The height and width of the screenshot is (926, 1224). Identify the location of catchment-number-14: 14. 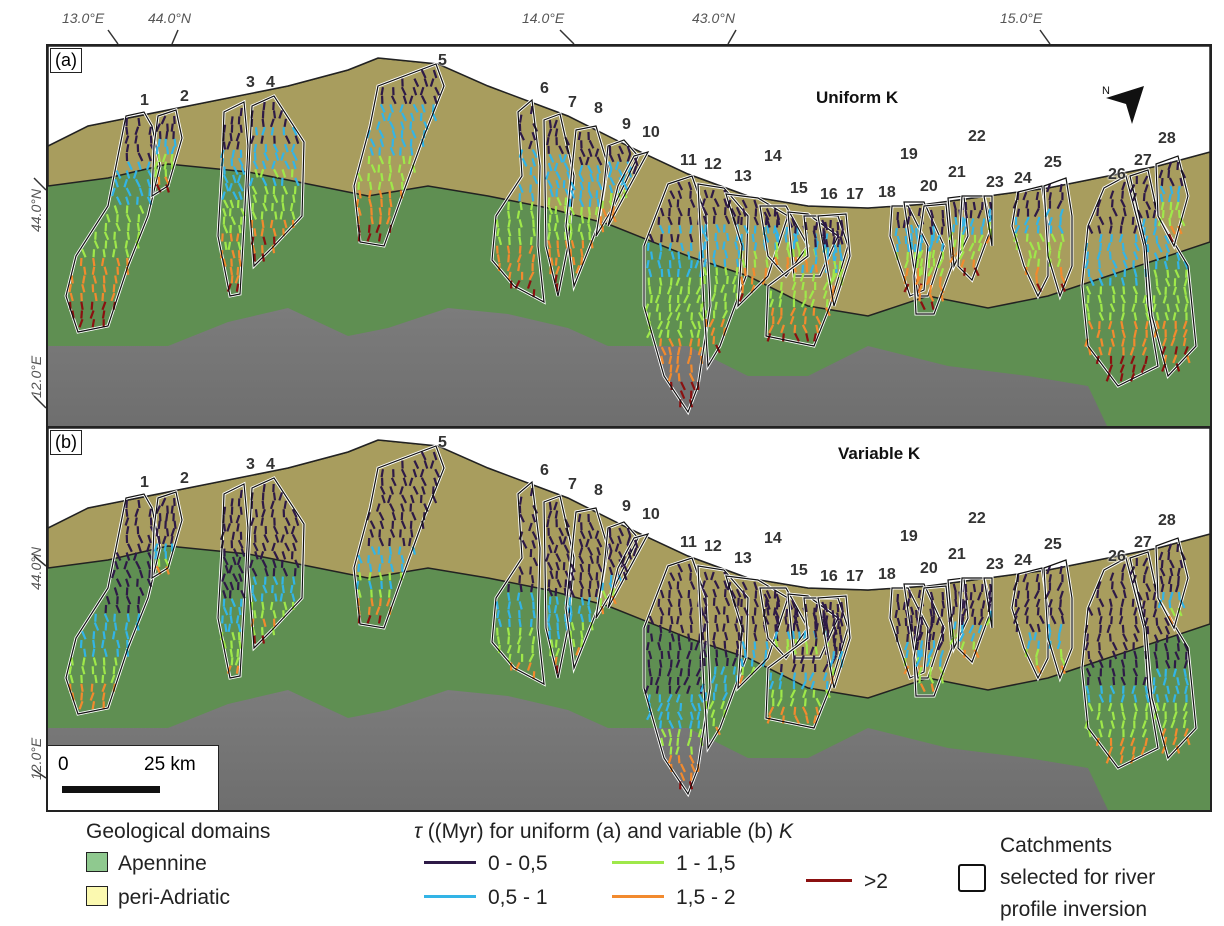
(773, 538).